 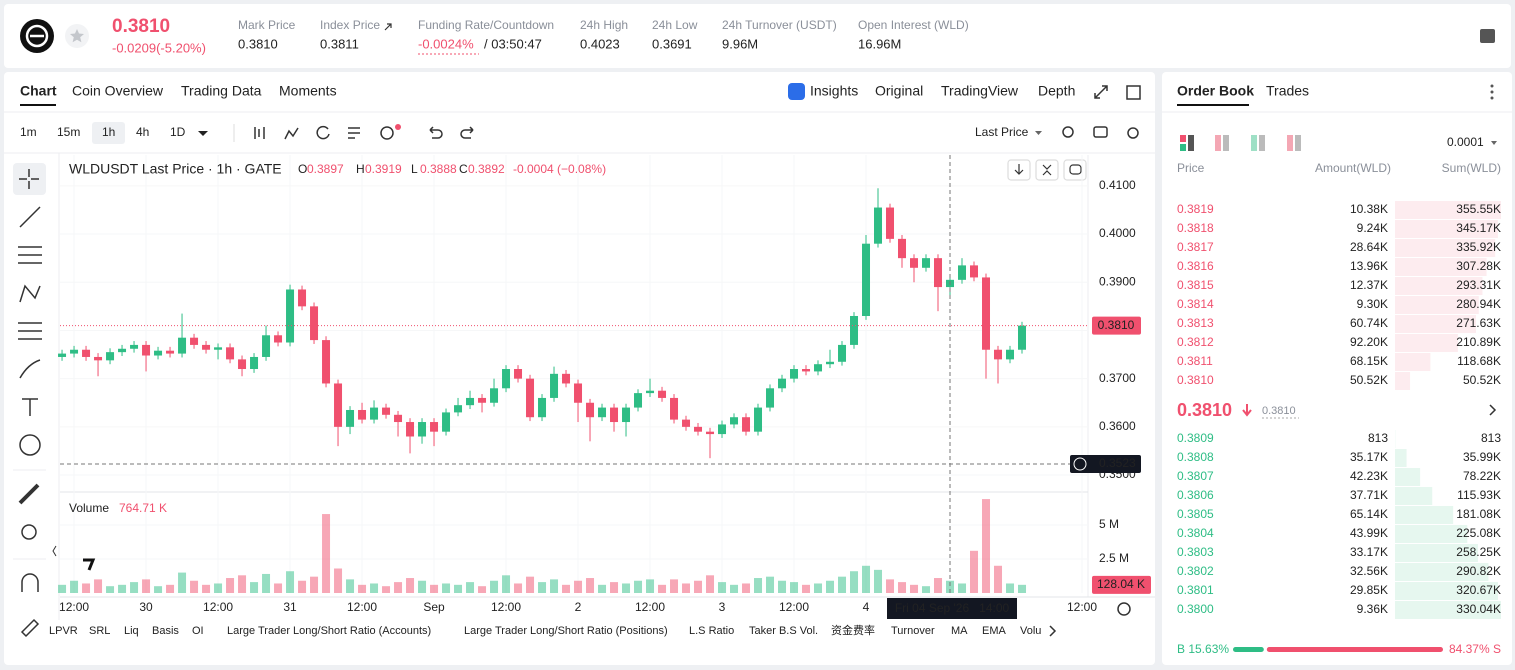 I want to click on interval: 15m, so click(x=68, y=132).